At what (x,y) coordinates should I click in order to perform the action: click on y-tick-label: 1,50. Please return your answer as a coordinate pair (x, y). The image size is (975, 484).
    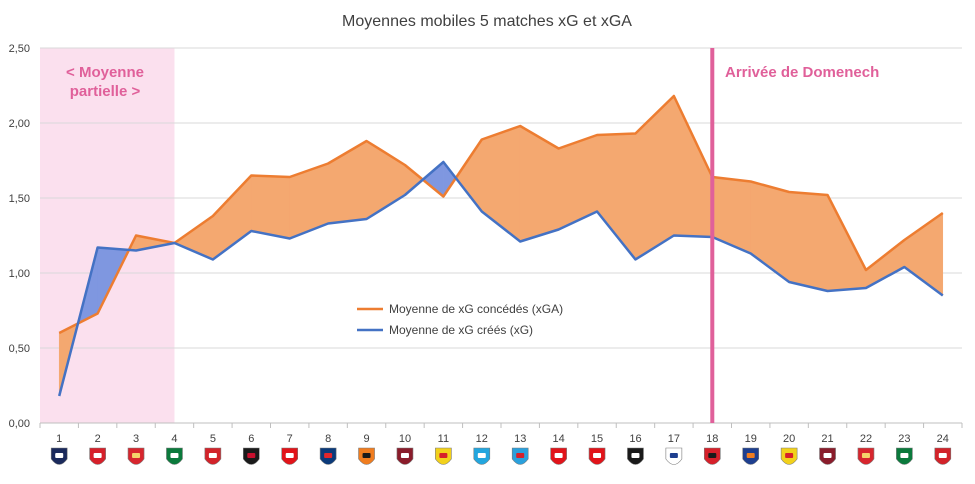
    Looking at the image, I should click on (19, 199).